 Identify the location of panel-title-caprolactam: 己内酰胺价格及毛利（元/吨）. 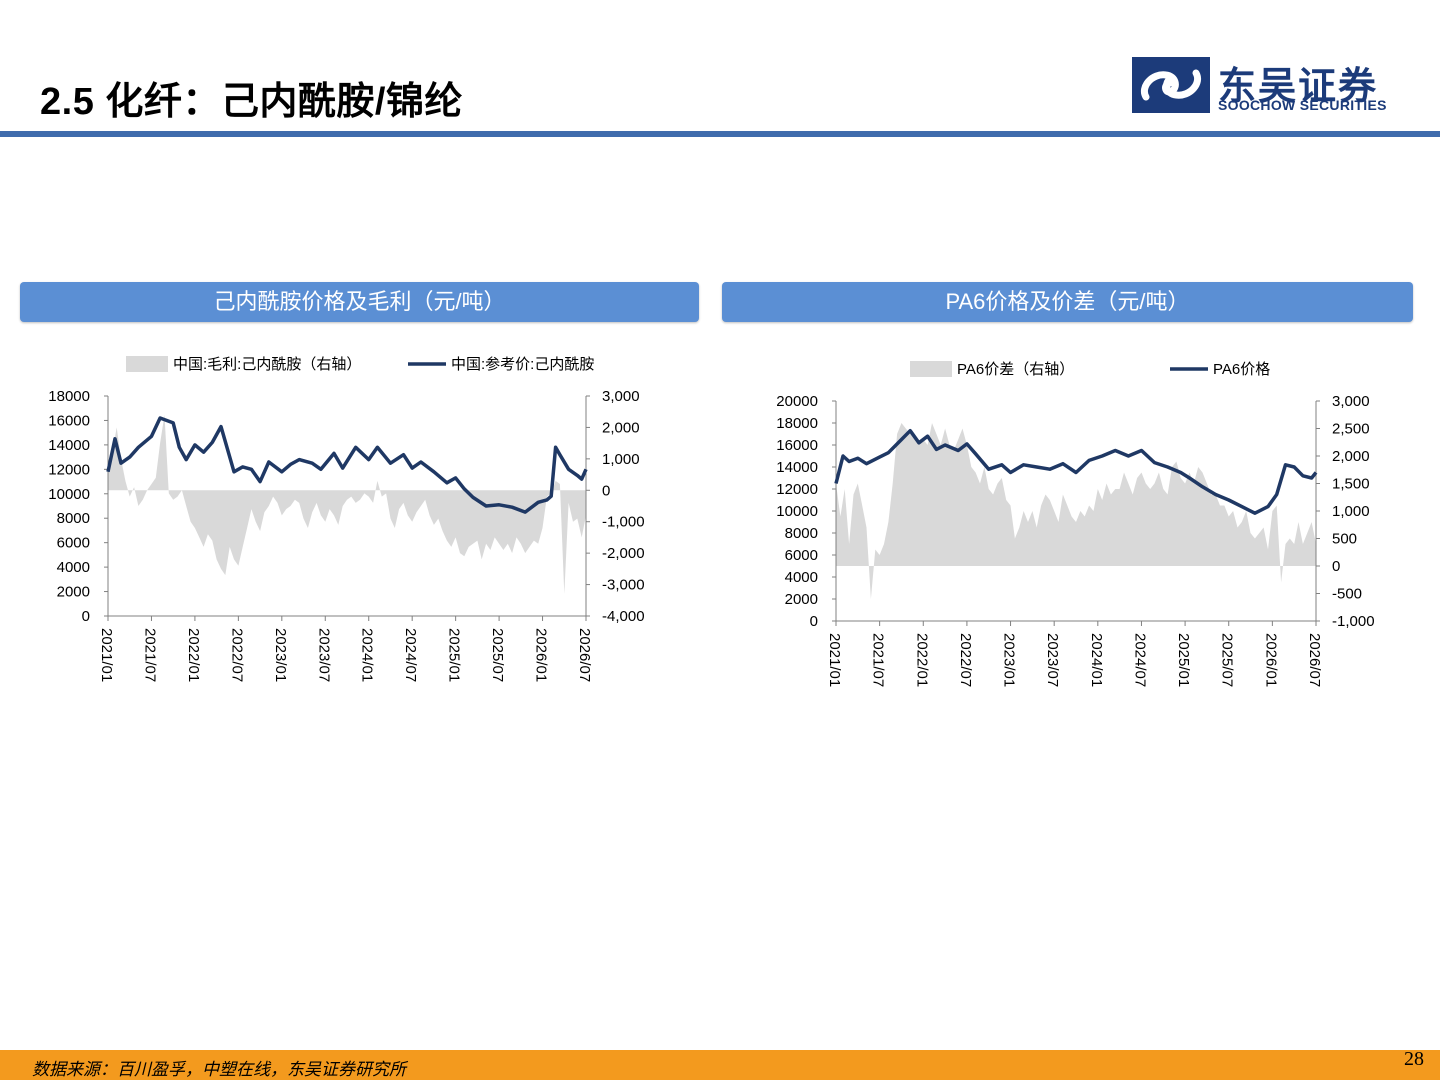
(359, 302).